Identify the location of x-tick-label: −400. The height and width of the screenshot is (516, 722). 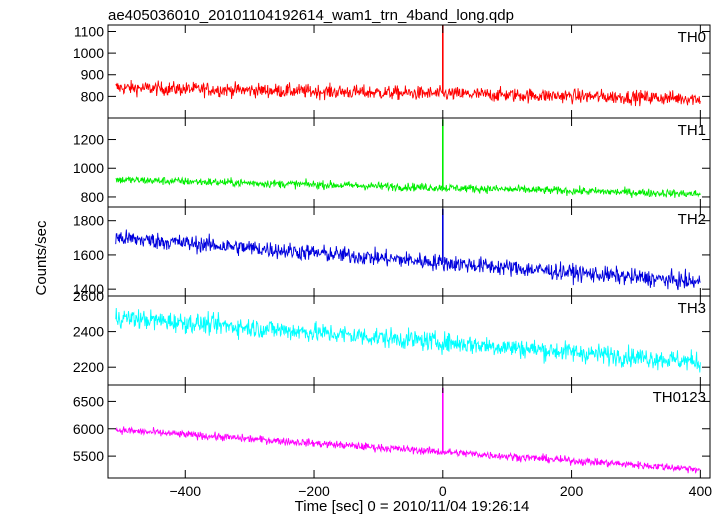
(185, 491).